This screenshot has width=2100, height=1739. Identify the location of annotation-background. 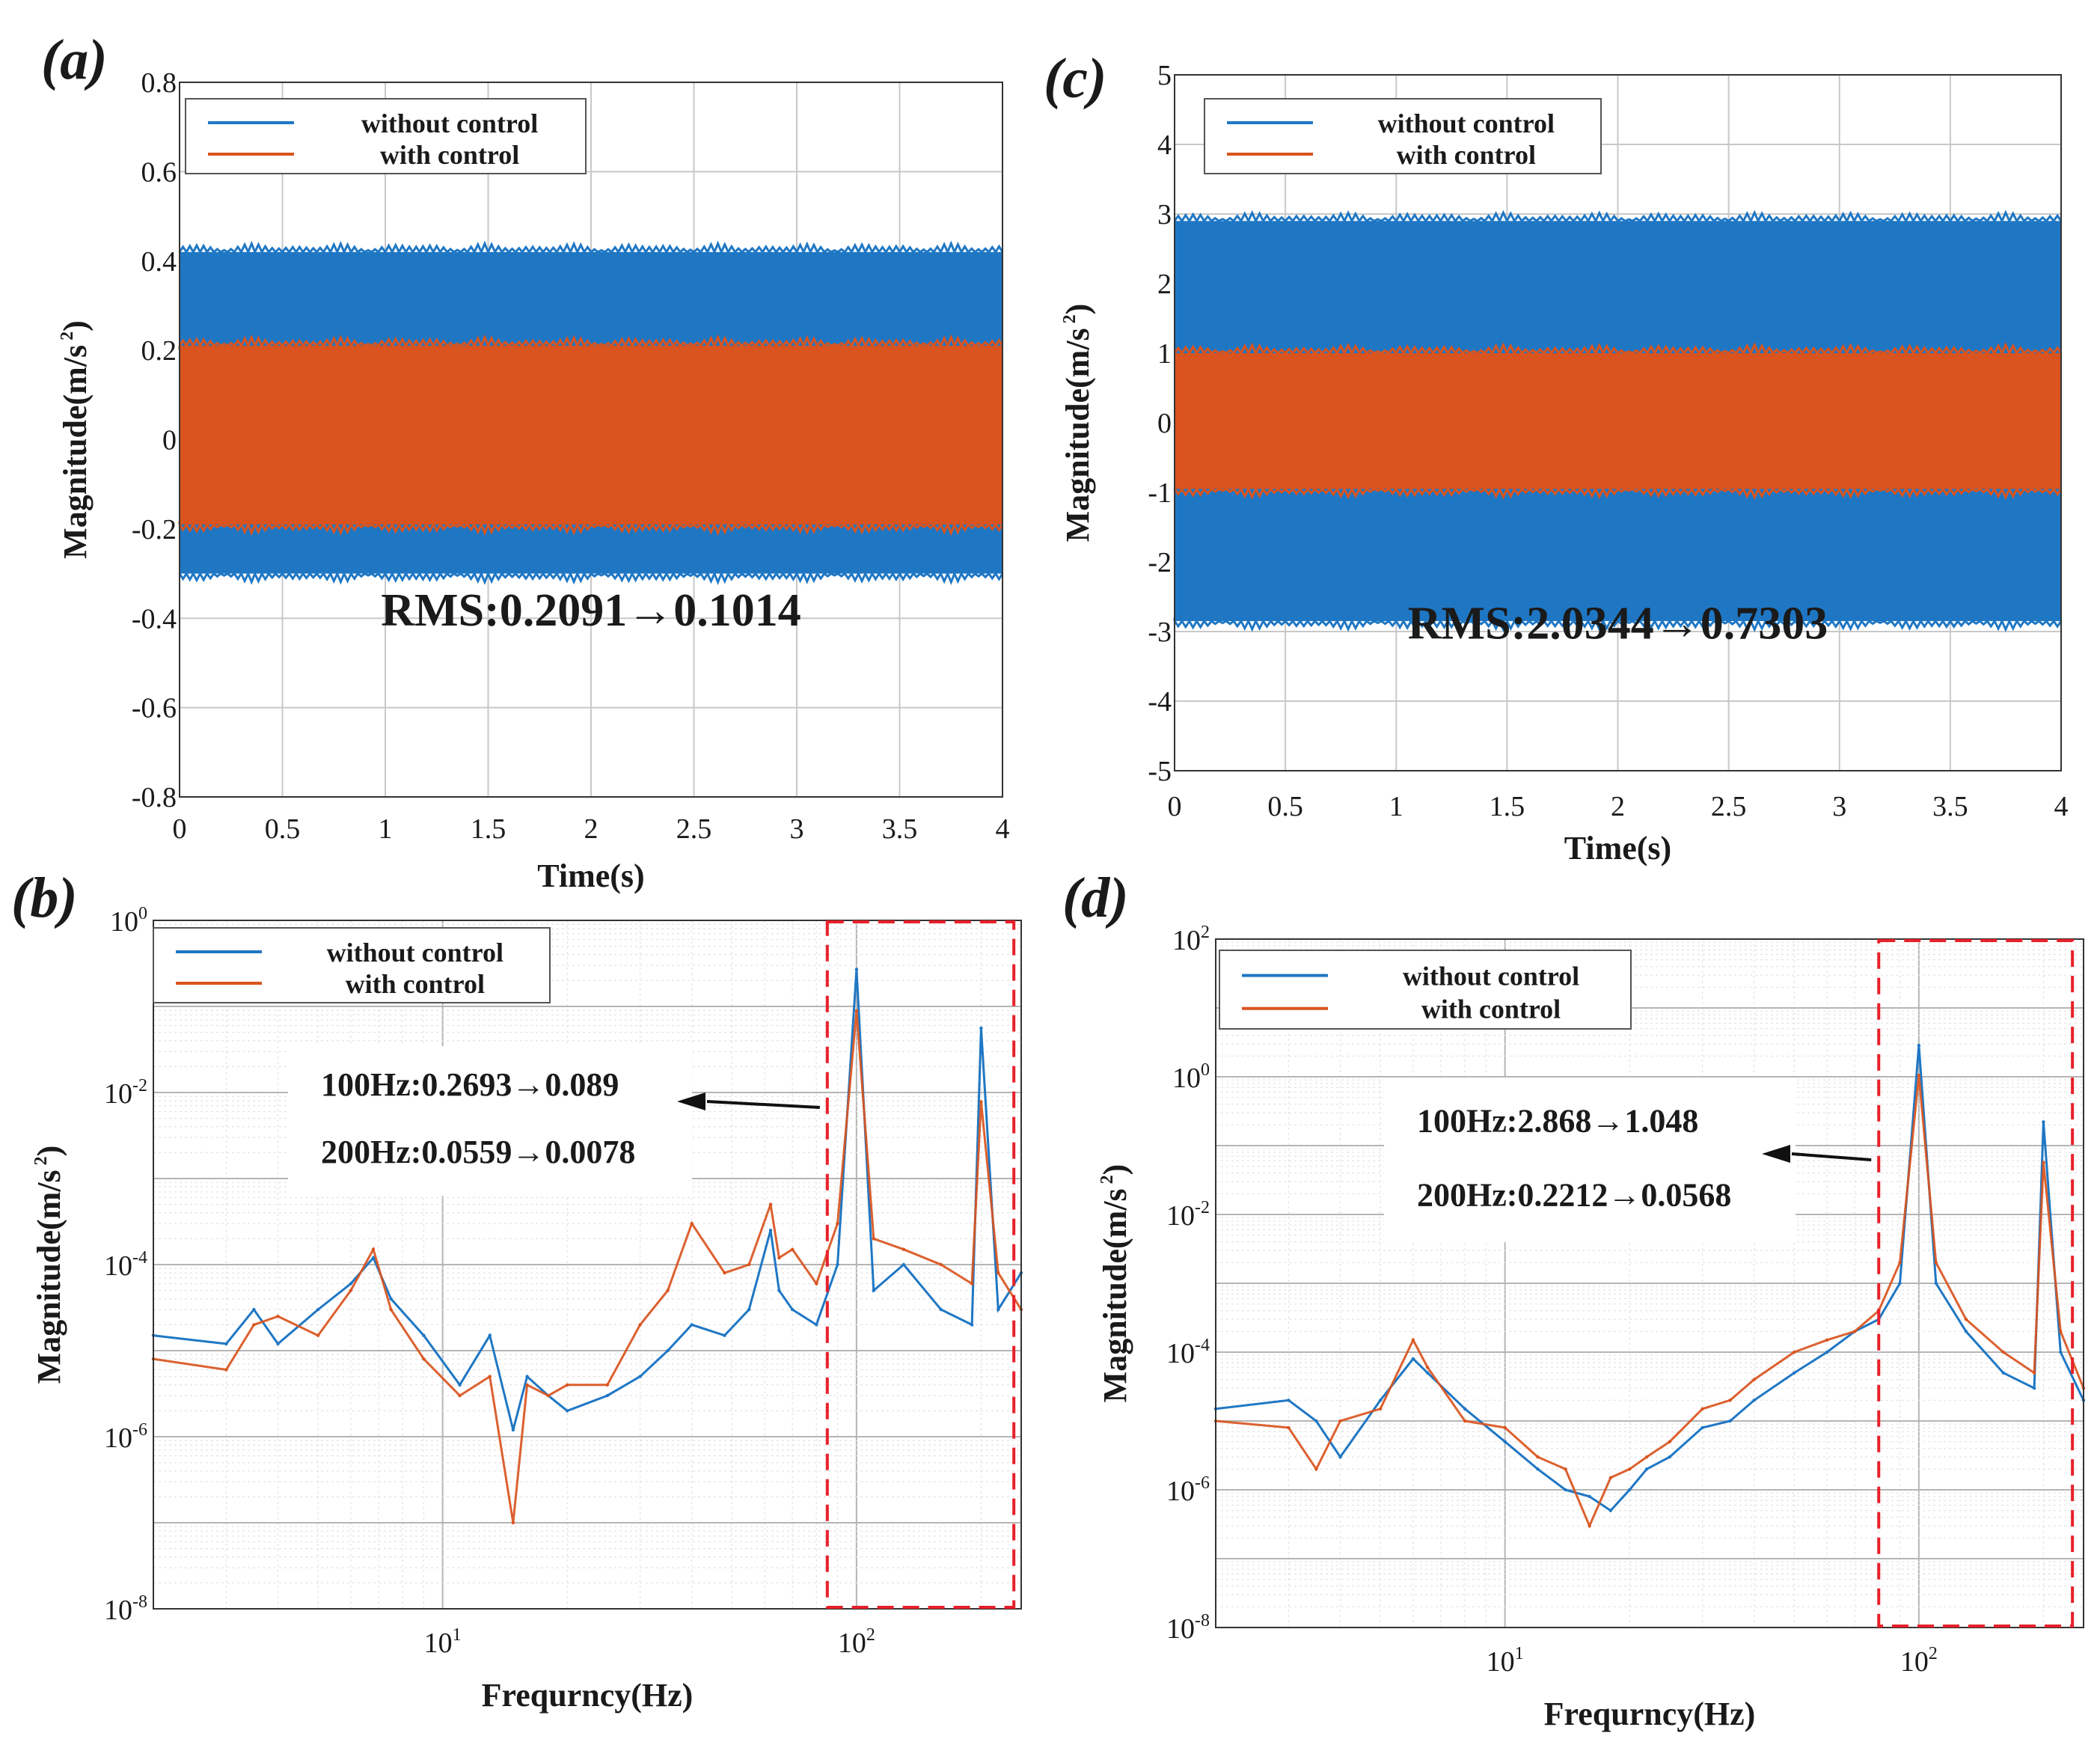
(490, 1121).